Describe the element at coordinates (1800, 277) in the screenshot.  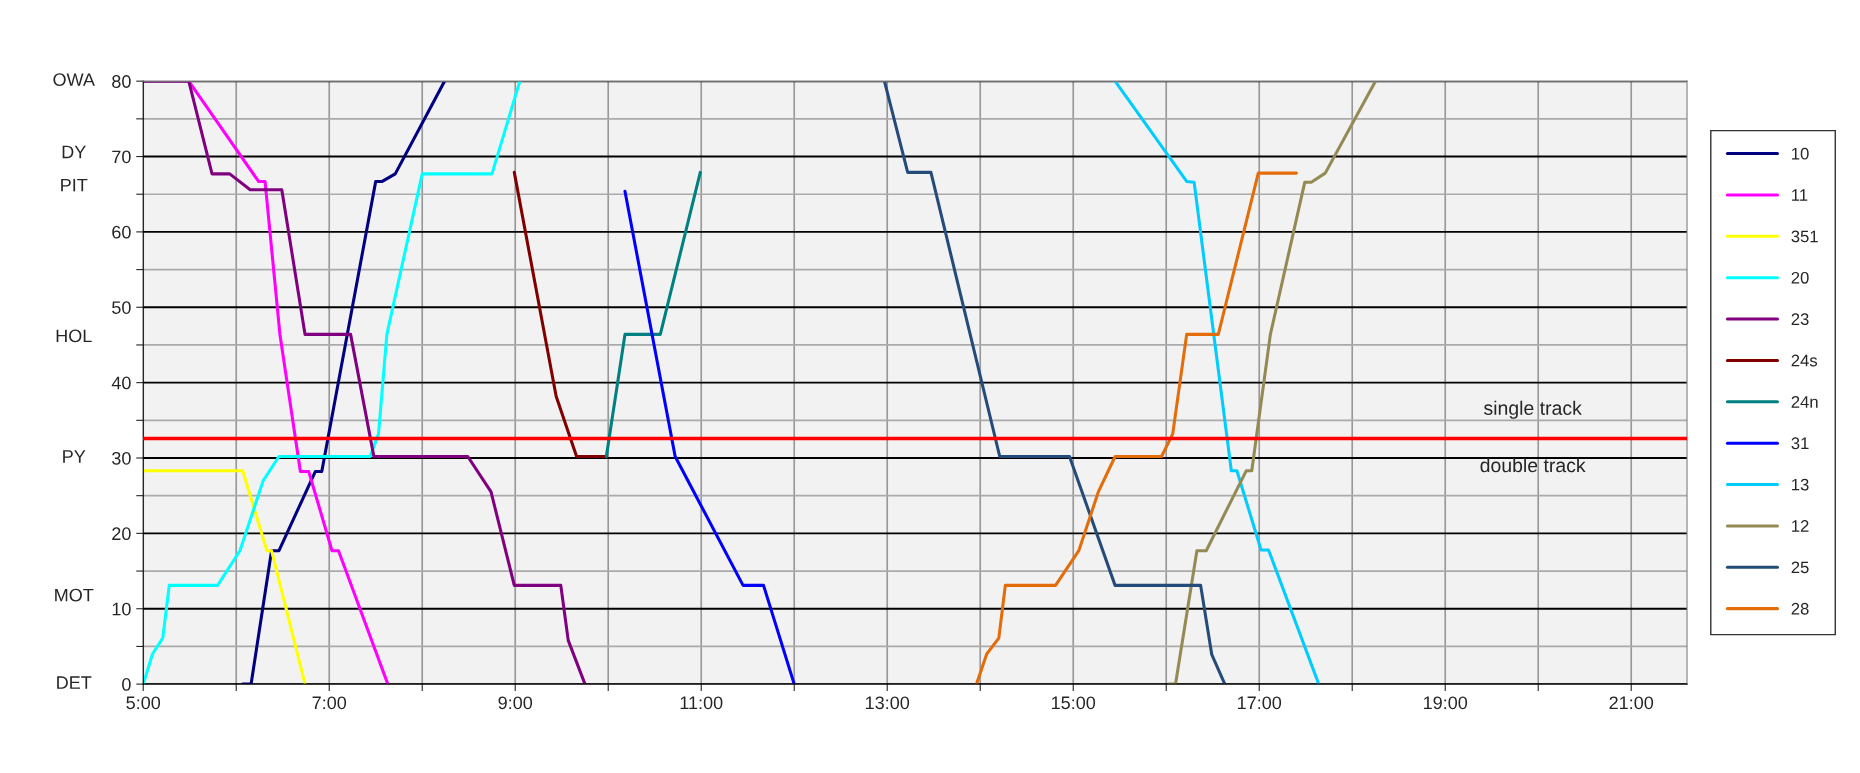
I see `legend-label: 20` at that location.